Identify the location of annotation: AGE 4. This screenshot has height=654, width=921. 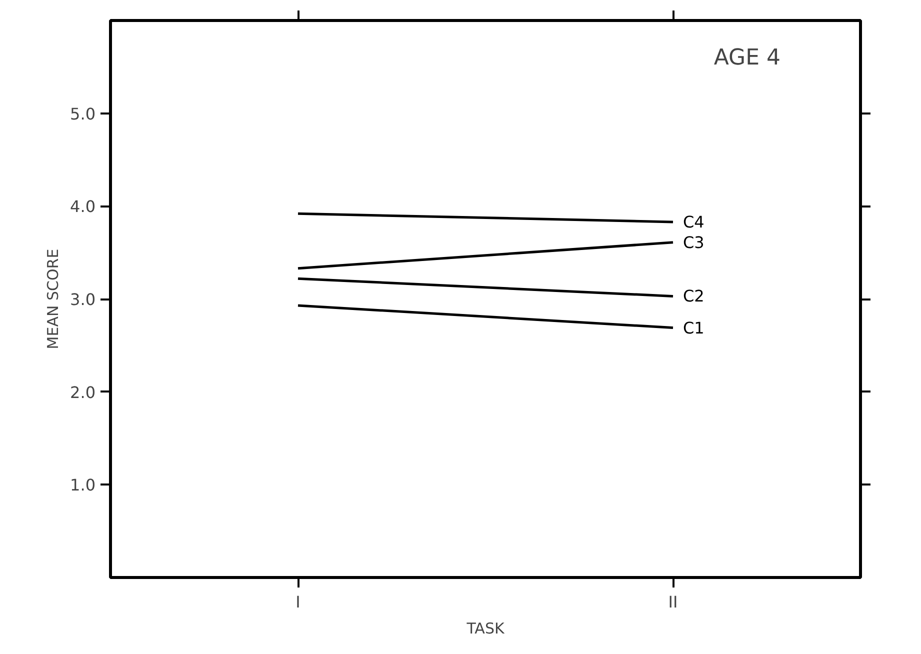
(747, 58).